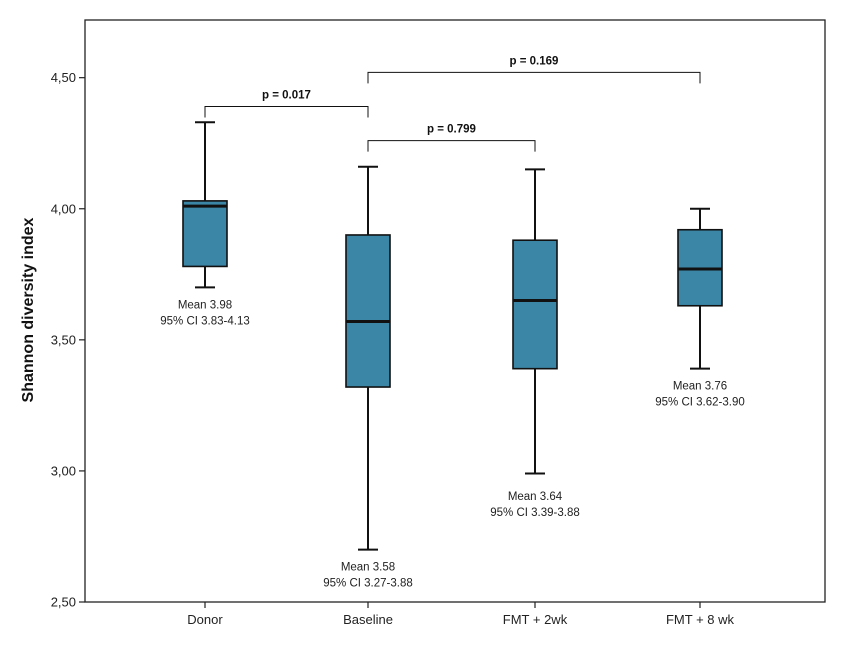 Image resolution: width=850 pixels, height=651 pixels. What do you see at coordinates (63, 77) in the screenshot?
I see `y-tick-label: 4,50` at bounding box center [63, 77].